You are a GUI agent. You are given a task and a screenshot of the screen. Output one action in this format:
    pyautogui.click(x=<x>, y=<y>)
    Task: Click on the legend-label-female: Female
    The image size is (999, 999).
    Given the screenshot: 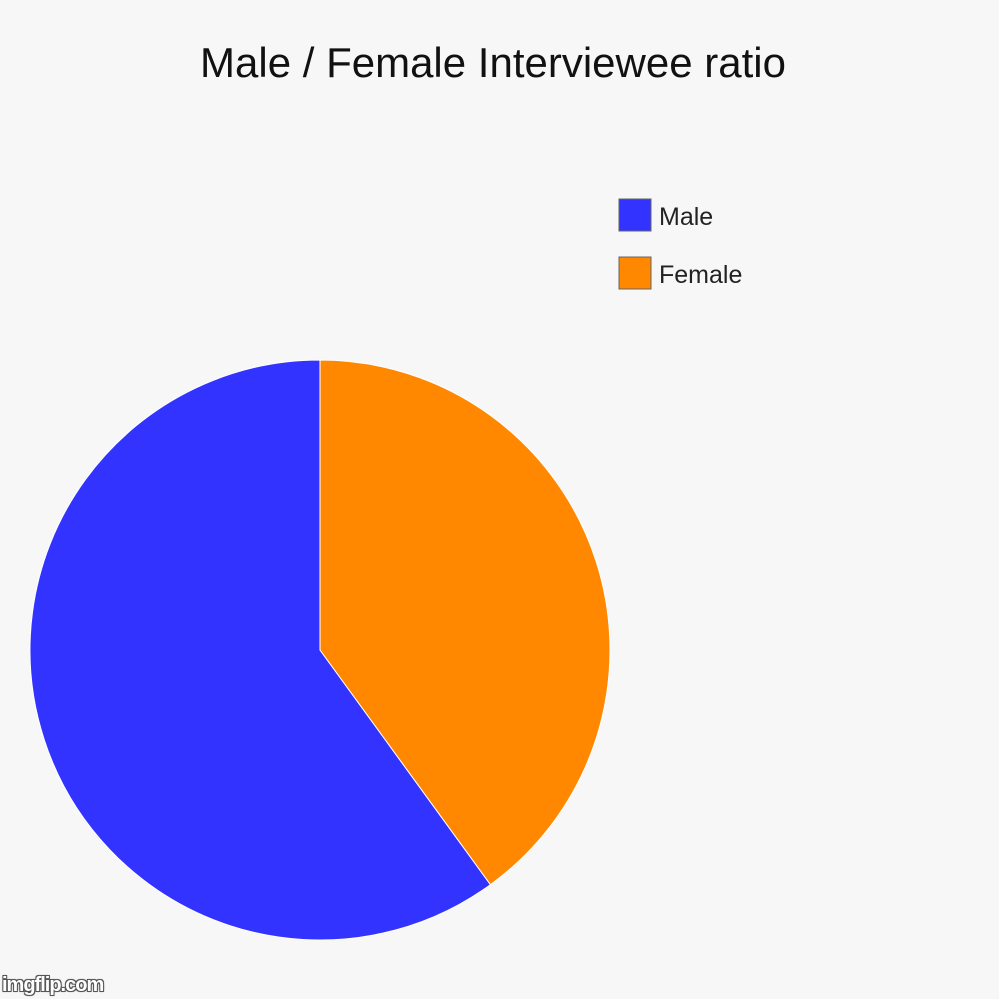 What is the action you would take?
    pyautogui.click(x=700, y=275)
    